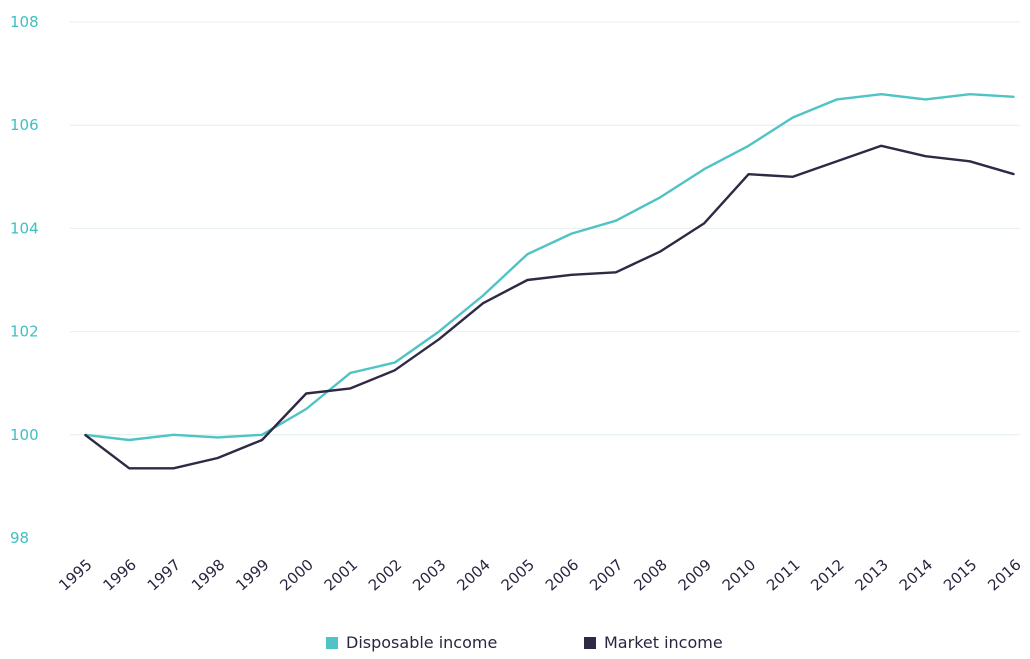 This screenshot has width=1030, height=659. Describe the element at coordinates (748, 146) in the screenshot. I see `point-disposable-income-2010` at that location.